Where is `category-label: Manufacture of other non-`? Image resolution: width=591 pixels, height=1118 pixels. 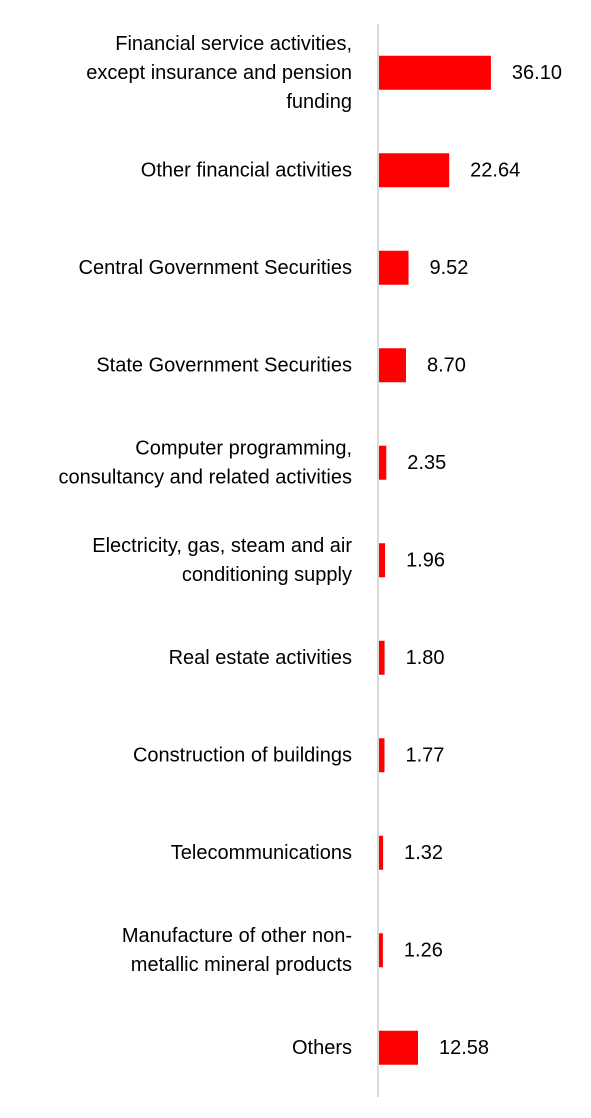 category-label: Manufacture of other non- is located at coordinates (237, 936).